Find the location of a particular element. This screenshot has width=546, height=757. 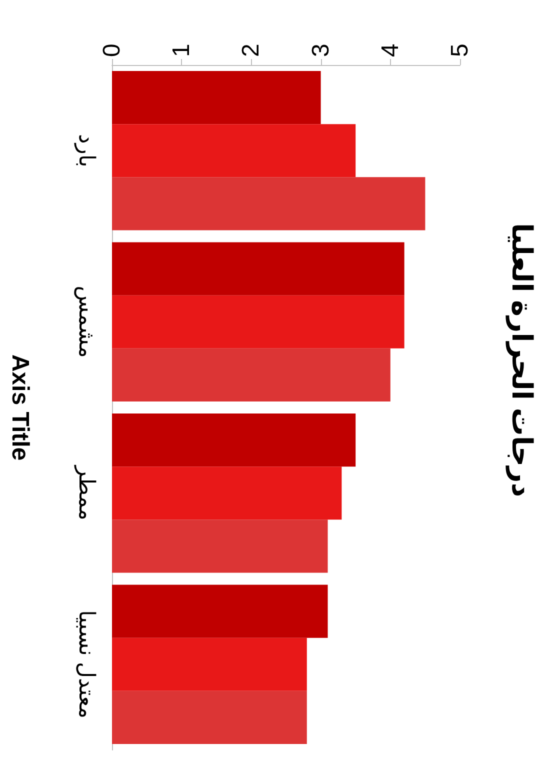

x-tick-label: 4 is located at coordinates (390, 50).